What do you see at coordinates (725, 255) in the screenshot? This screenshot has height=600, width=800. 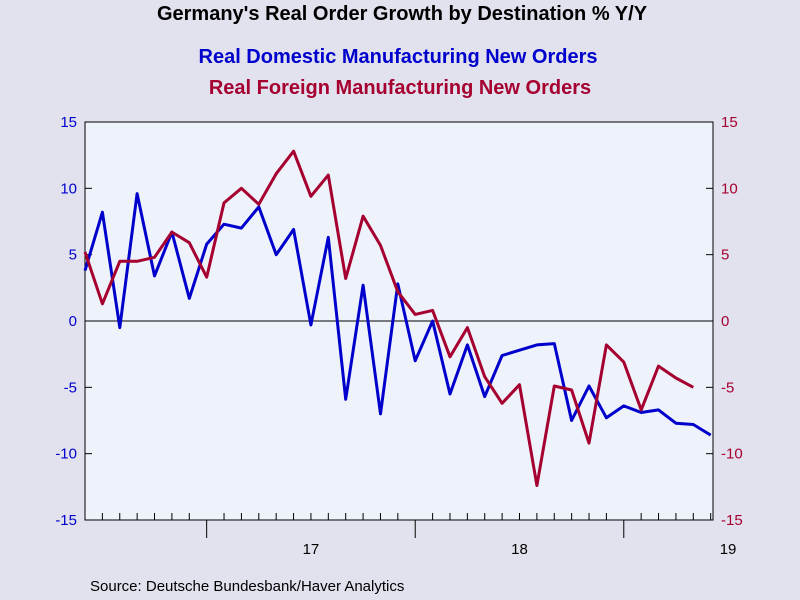 I see `right-axis-tick-label: 5` at bounding box center [725, 255].